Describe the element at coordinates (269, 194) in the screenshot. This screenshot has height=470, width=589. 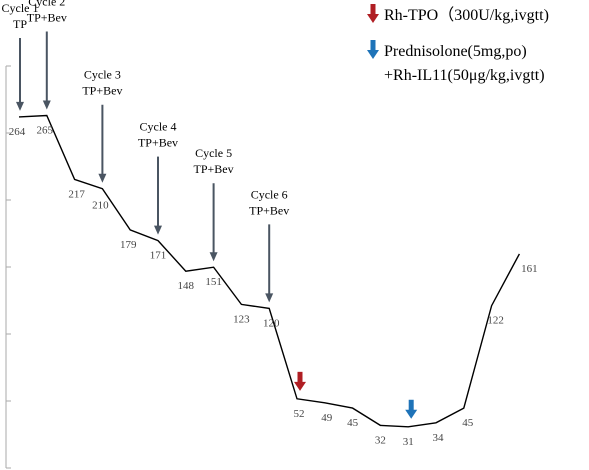
I see `cycle-name: Cycle 6` at that location.